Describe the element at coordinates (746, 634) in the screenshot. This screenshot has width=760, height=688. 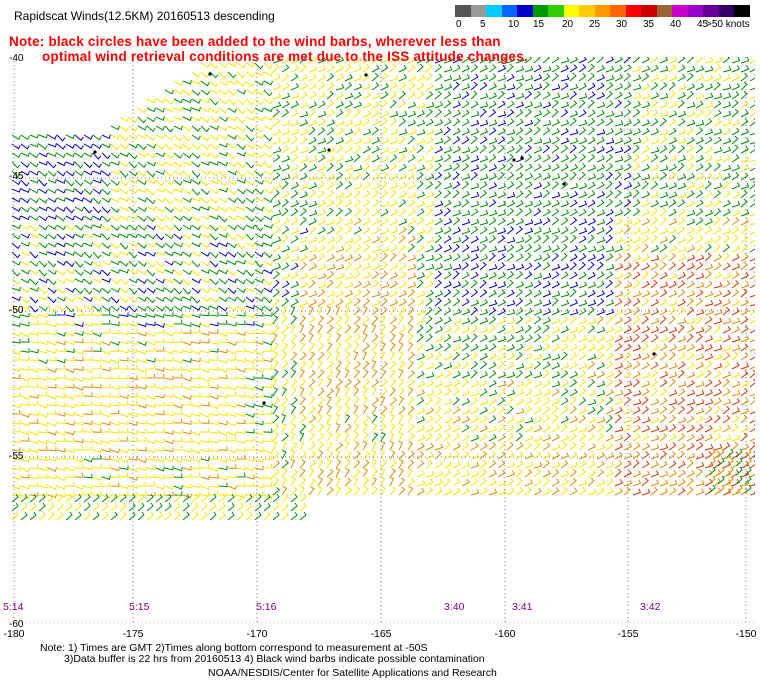
I see `lon-label: -150` at that location.